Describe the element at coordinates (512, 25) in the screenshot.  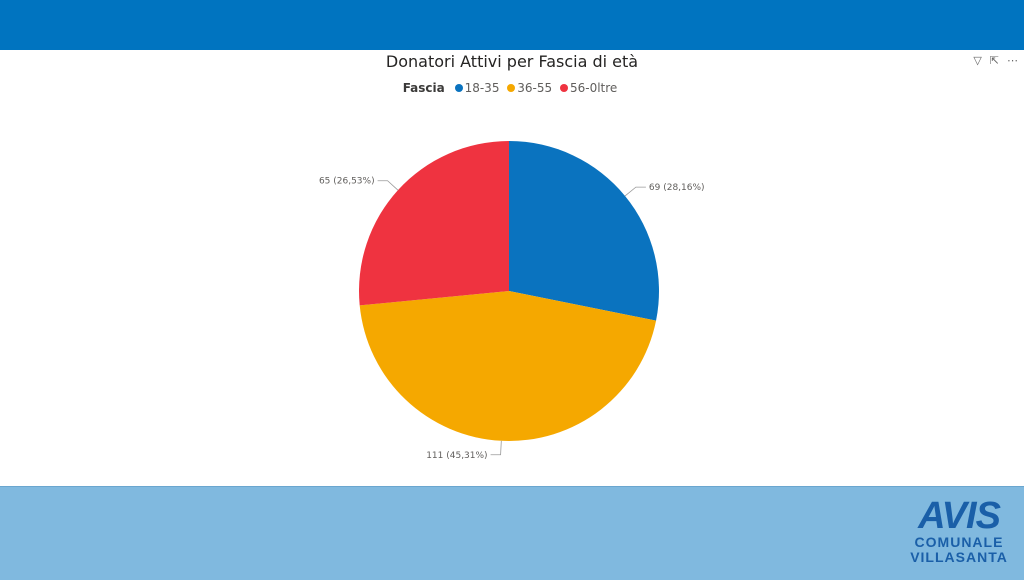
I see `top-banner` at that location.